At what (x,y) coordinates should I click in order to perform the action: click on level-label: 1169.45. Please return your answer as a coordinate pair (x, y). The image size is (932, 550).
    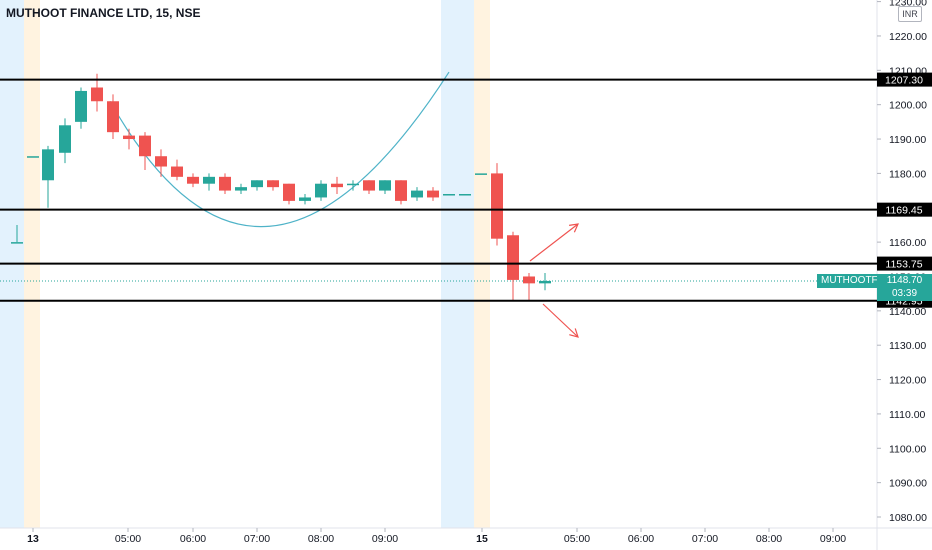
    Looking at the image, I should click on (903, 211).